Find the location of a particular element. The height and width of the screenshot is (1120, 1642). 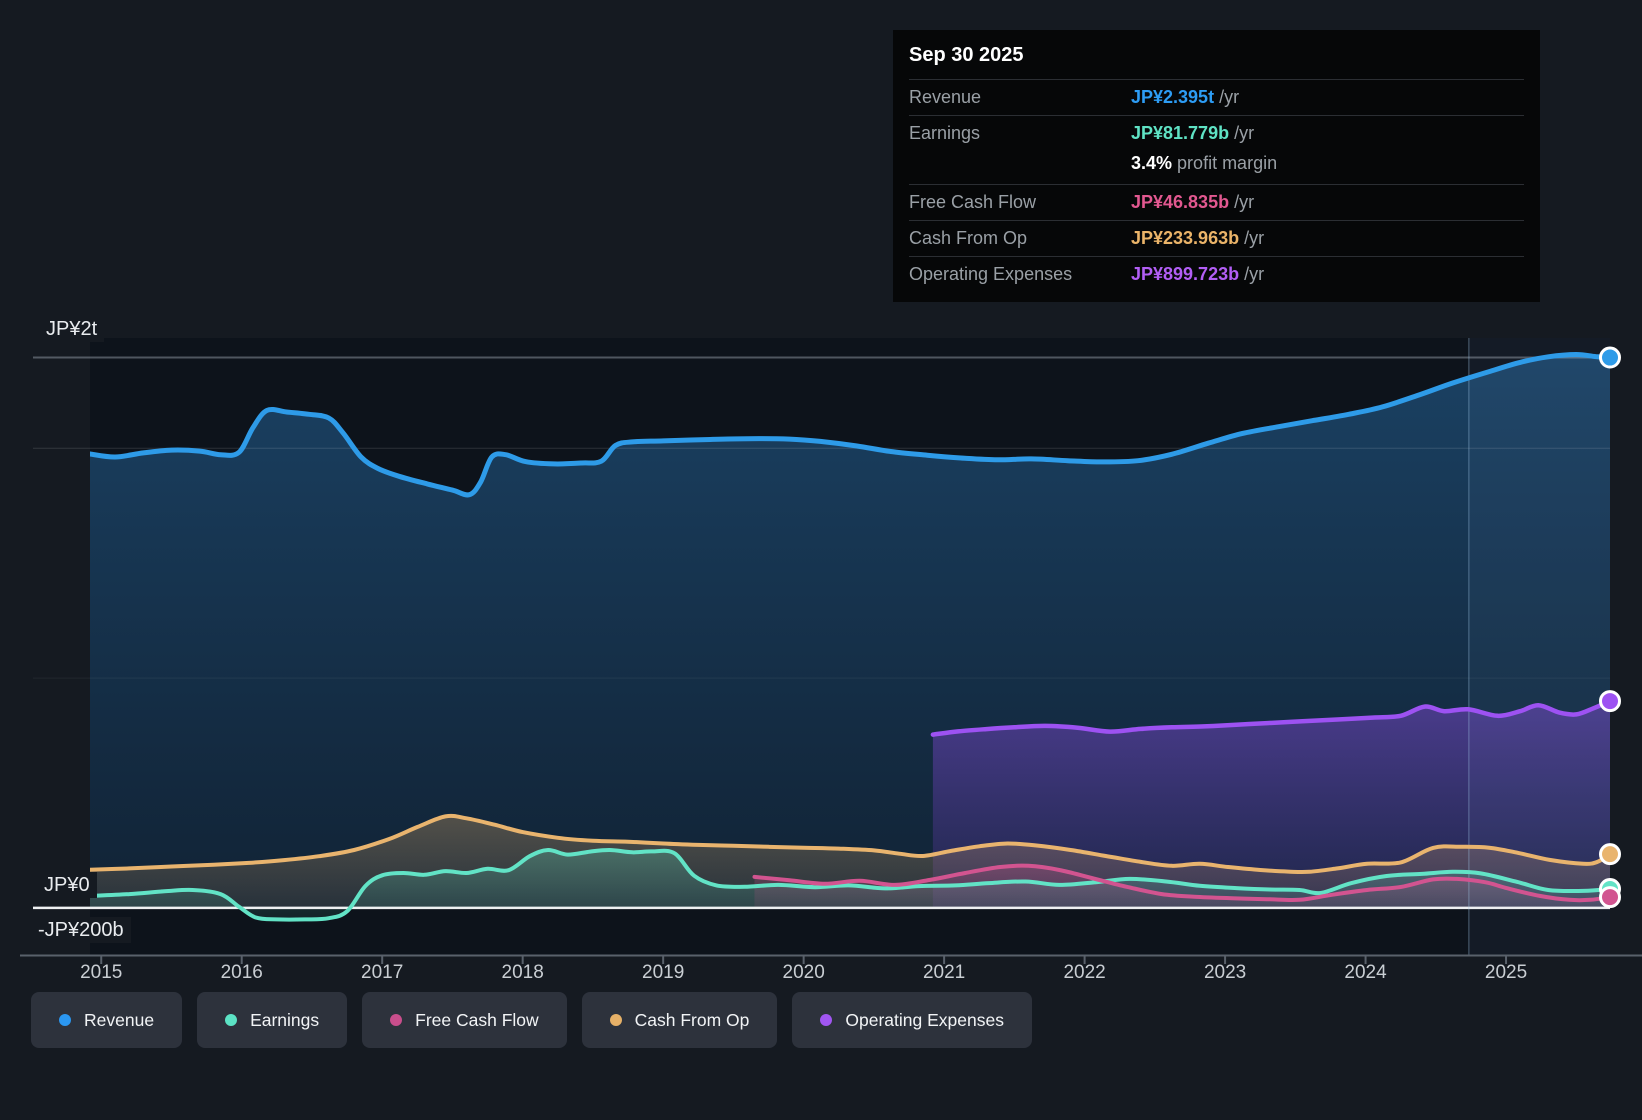

legend-label: Cash From Op is located at coordinates (692, 1019).